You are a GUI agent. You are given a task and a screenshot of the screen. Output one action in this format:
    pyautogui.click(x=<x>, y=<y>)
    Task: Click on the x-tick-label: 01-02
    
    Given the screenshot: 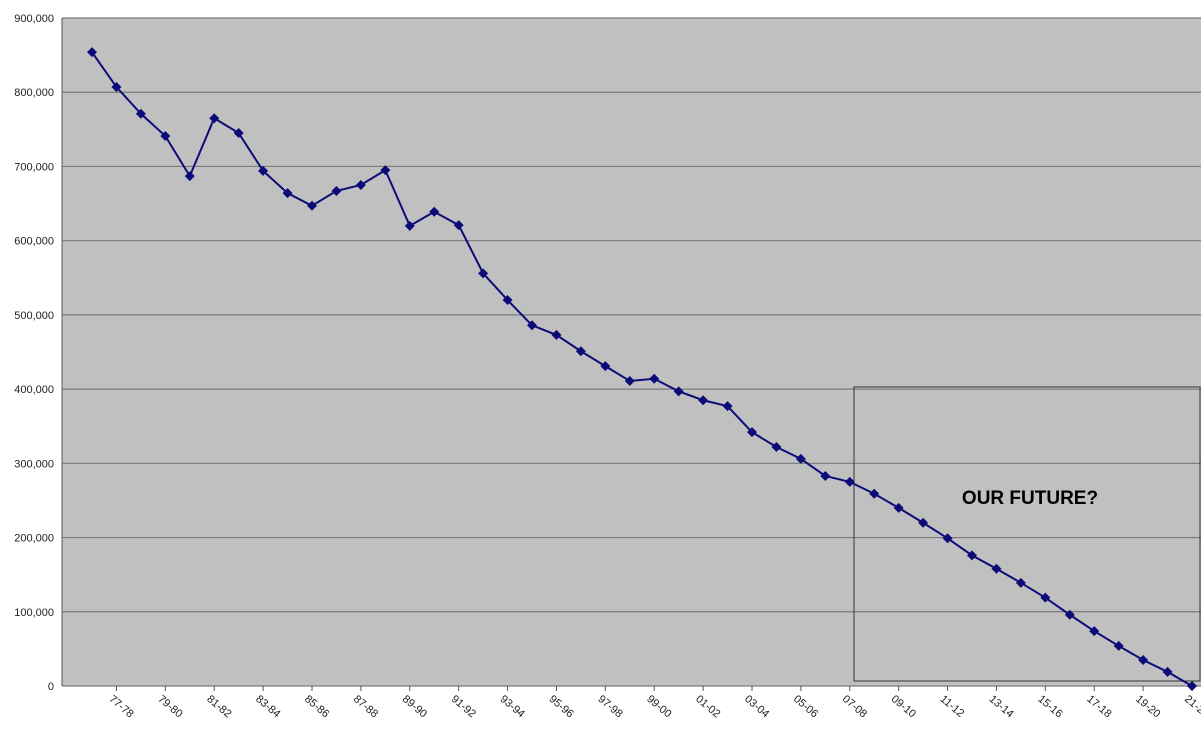 What is the action you would take?
    pyautogui.click(x=707, y=706)
    